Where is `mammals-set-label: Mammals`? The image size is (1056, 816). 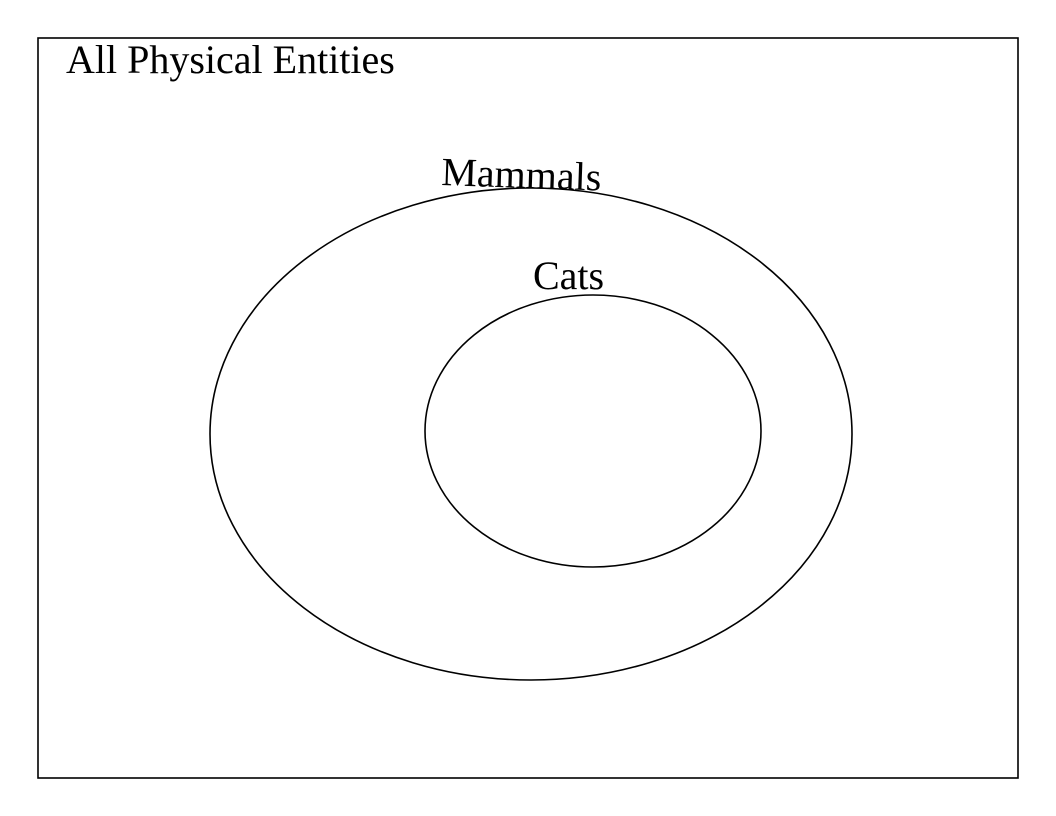
mammals-set-label: Mammals is located at coordinates (521, 174).